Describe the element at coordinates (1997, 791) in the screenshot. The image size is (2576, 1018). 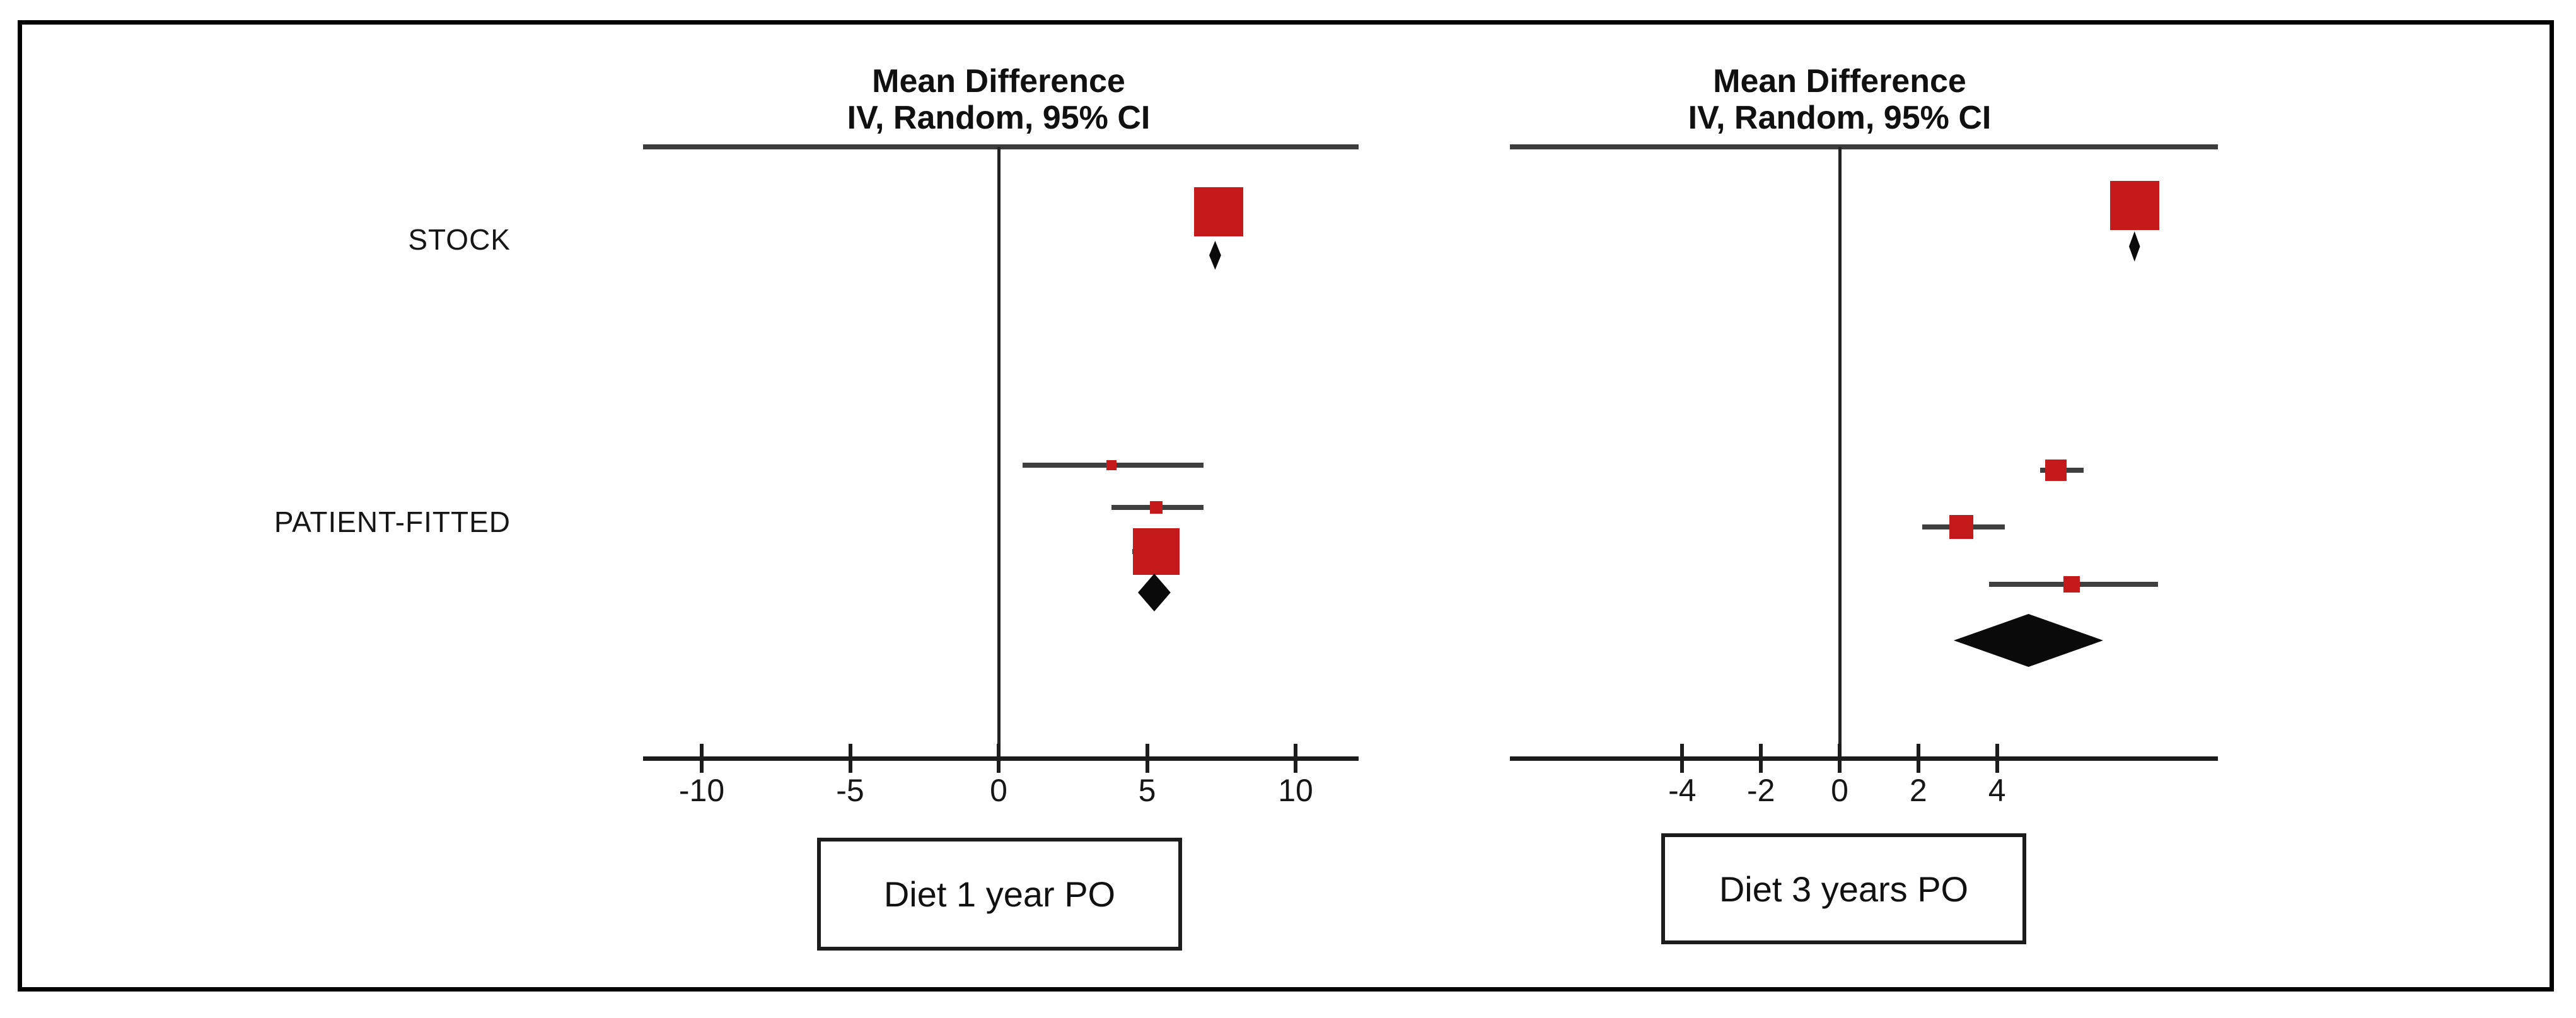
I see `tick-label: 4` at that location.